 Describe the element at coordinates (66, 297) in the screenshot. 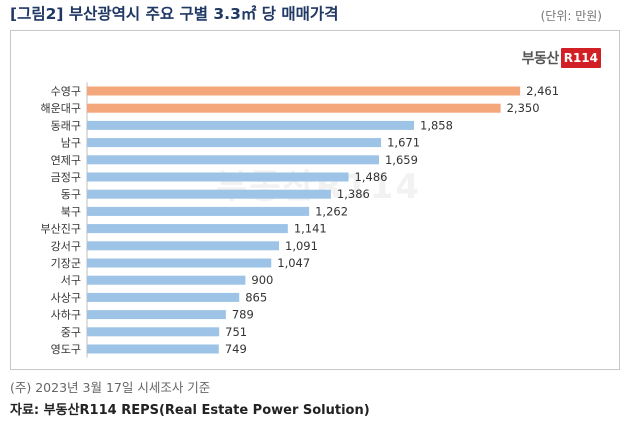

I see `category-label: 사상구` at that location.